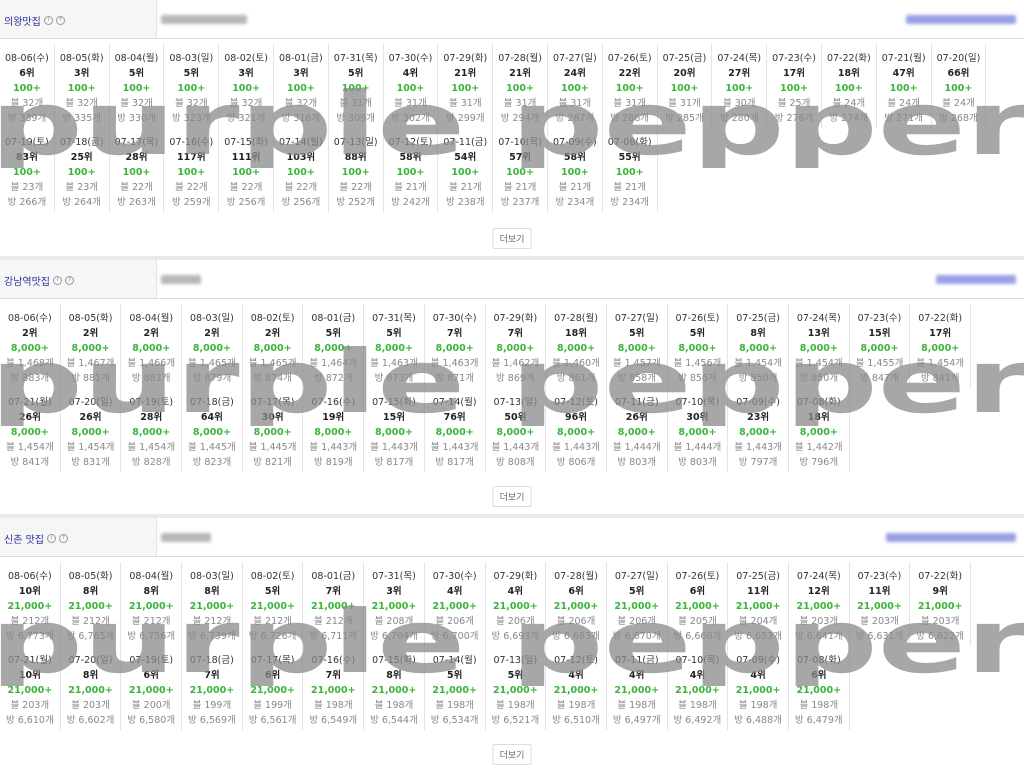 The width and height of the screenshot is (1024, 768). I want to click on rank-cell: 07-18(금) 7위 21,000+ 블 199개 방 6,569개, so click(212, 688).